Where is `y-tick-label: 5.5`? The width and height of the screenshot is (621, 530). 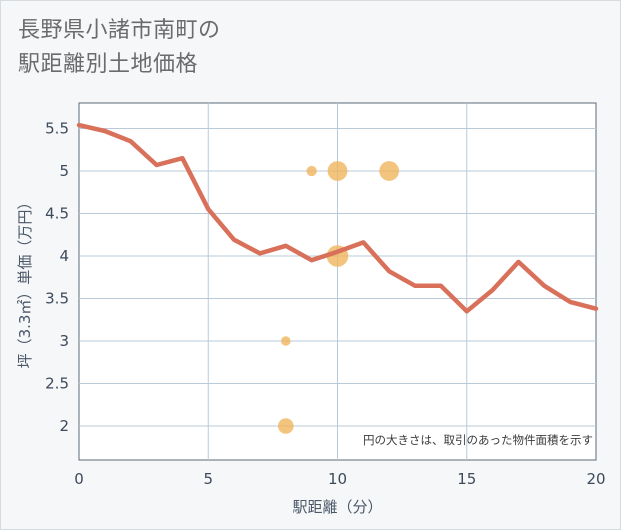
y-tick-label: 5.5 is located at coordinates (57, 129).